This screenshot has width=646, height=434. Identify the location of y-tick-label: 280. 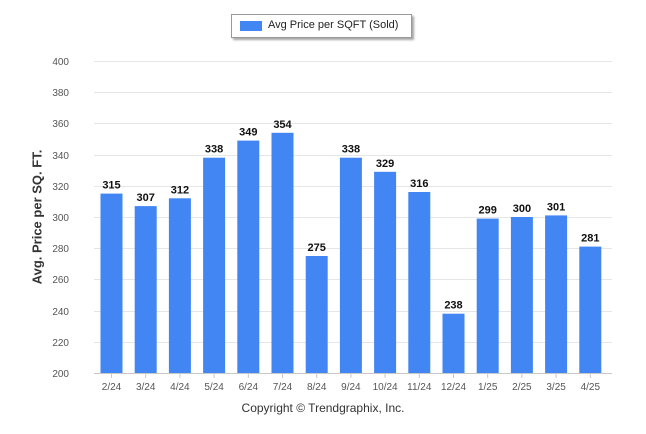
(60, 249).